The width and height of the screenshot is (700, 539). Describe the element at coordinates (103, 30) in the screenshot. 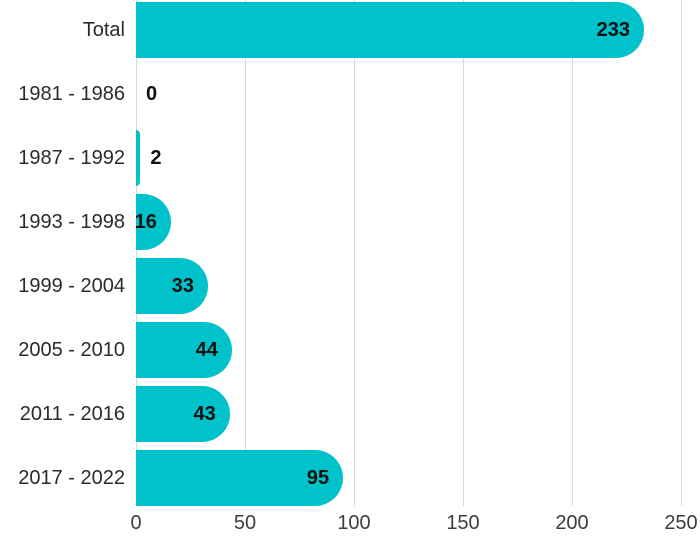

I see `category-label: Total` at that location.